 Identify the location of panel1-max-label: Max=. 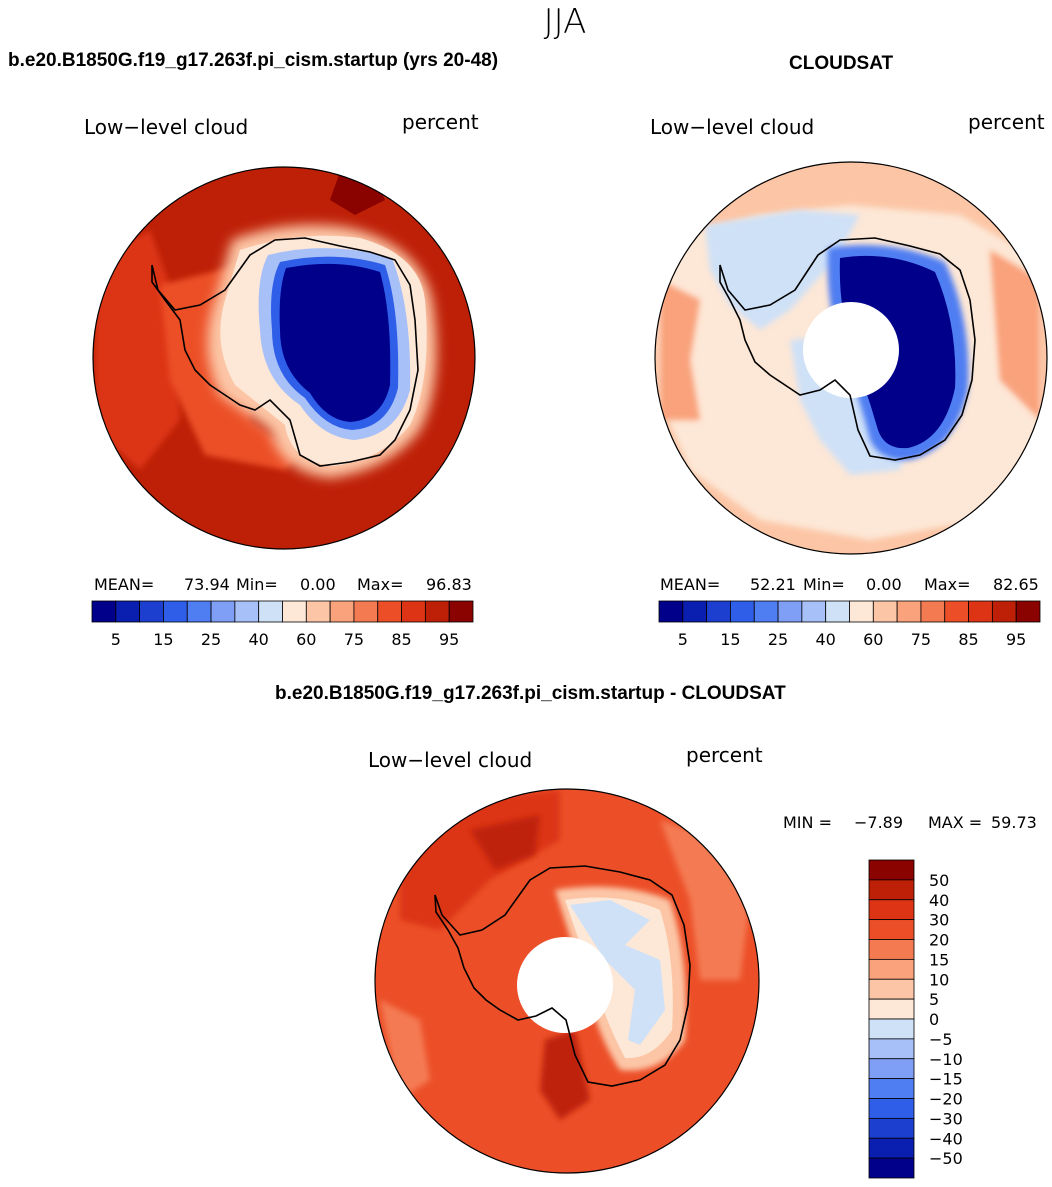
(380, 584).